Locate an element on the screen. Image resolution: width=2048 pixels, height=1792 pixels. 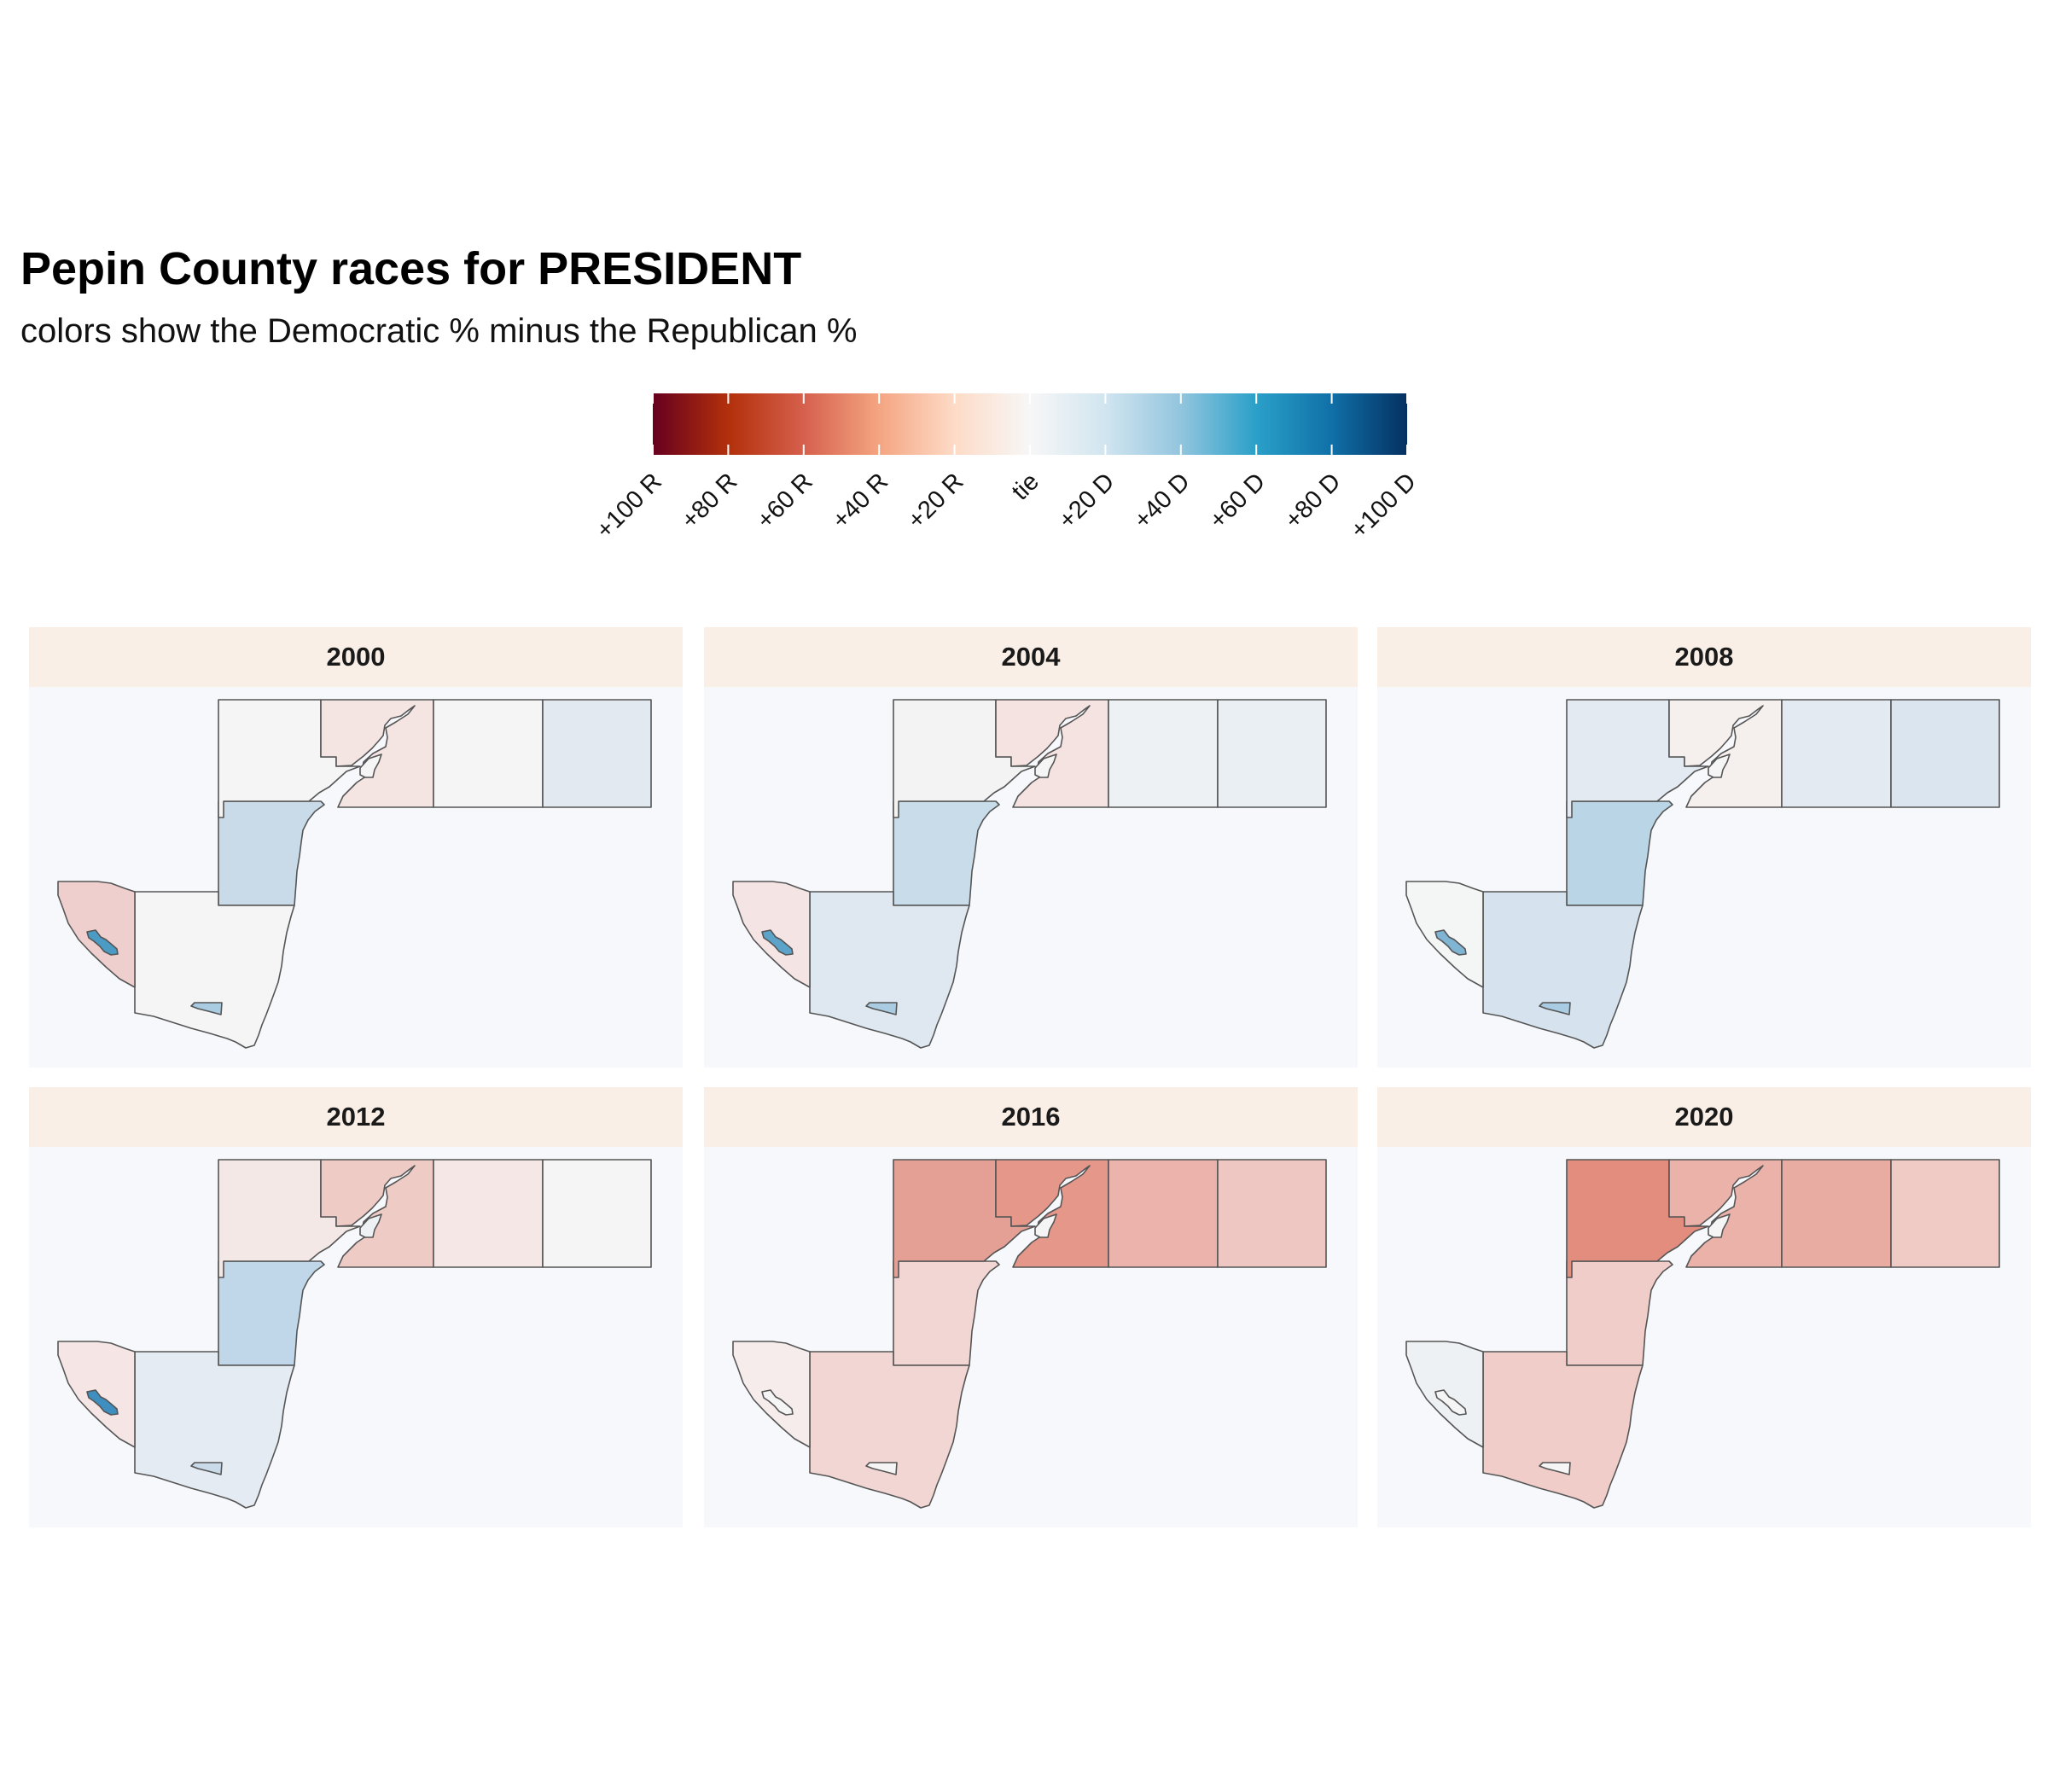
chart-title: Pepin County races for PRESIDENT is located at coordinates (411, 268).